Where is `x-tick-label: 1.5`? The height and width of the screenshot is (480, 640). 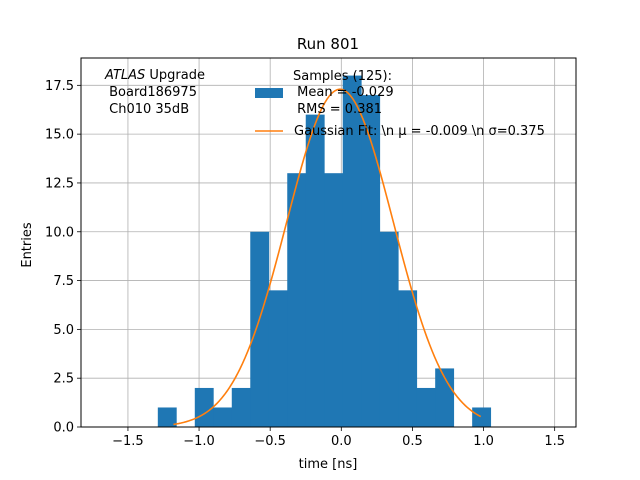 x-tick-label: 1.5 is located at coordinates (554, 441).